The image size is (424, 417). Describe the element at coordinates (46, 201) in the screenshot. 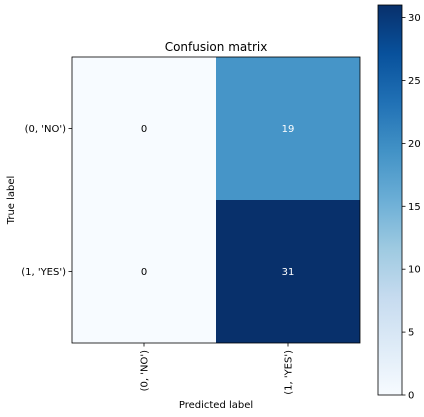

I see `y-axis-ticks: (0, 'NO') (1, 'YES')` at that location.